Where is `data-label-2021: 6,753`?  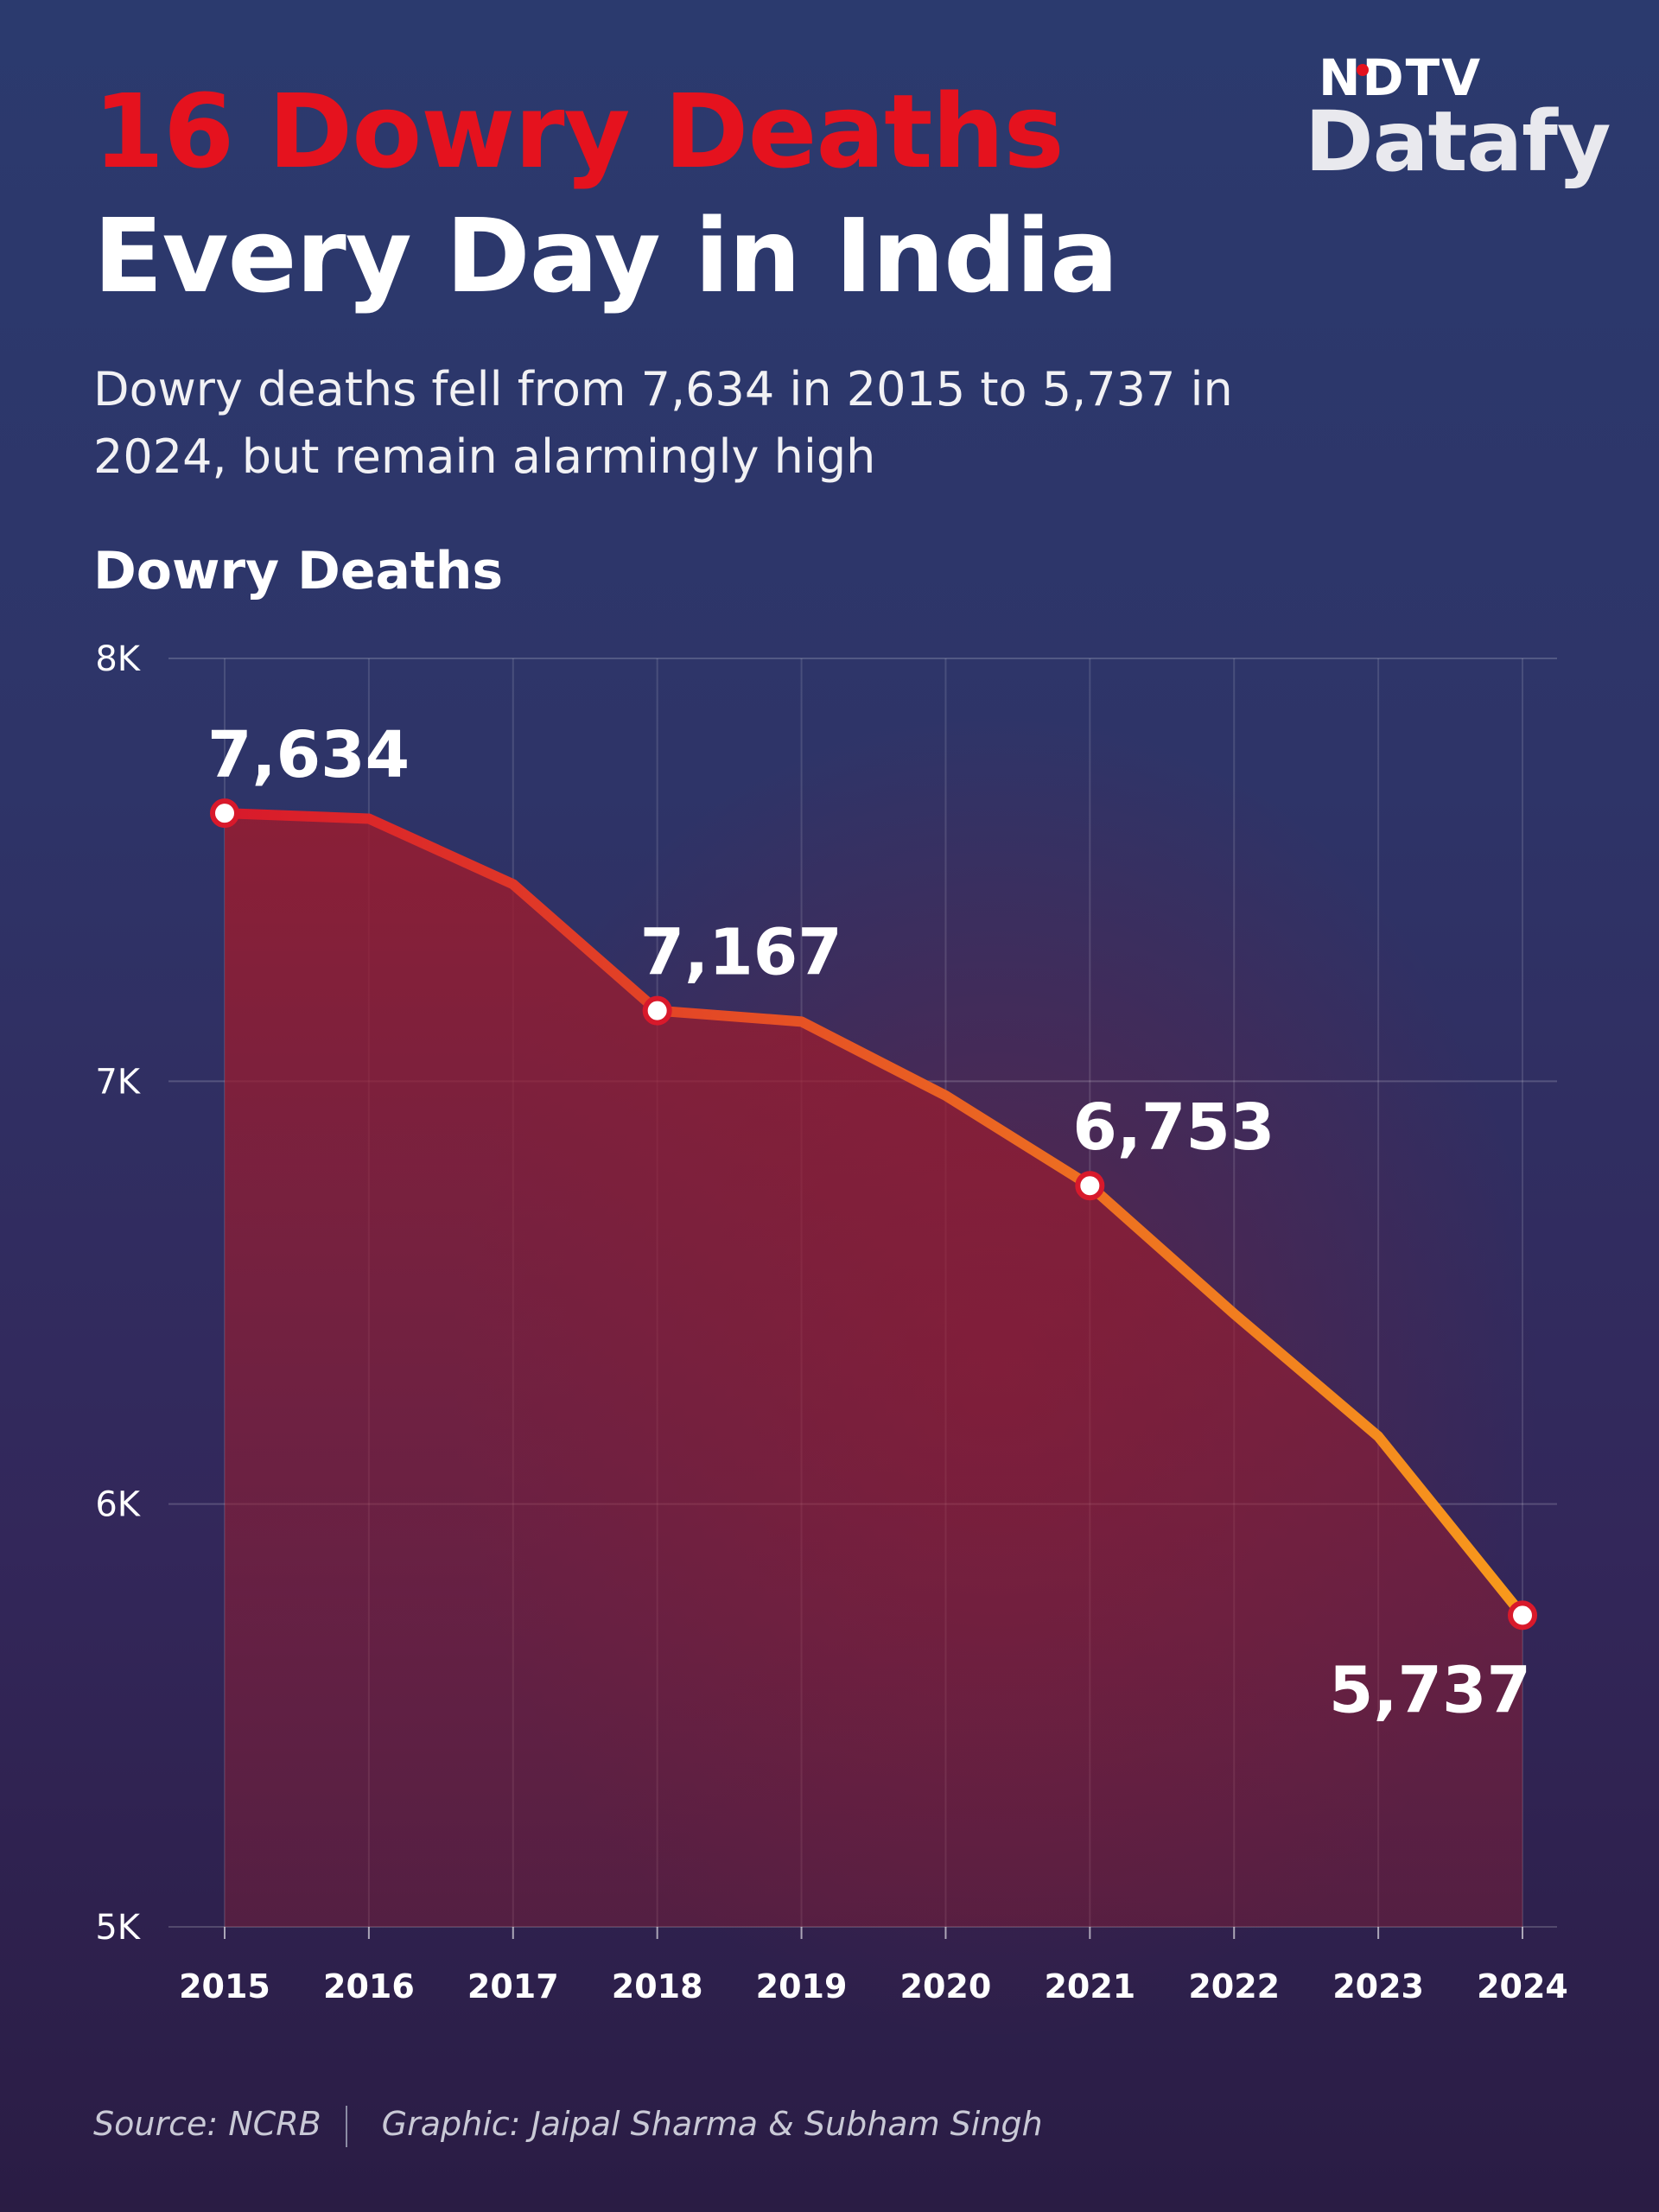 data-label-2021: 6,753 is located at coordinates (1173, 1127).